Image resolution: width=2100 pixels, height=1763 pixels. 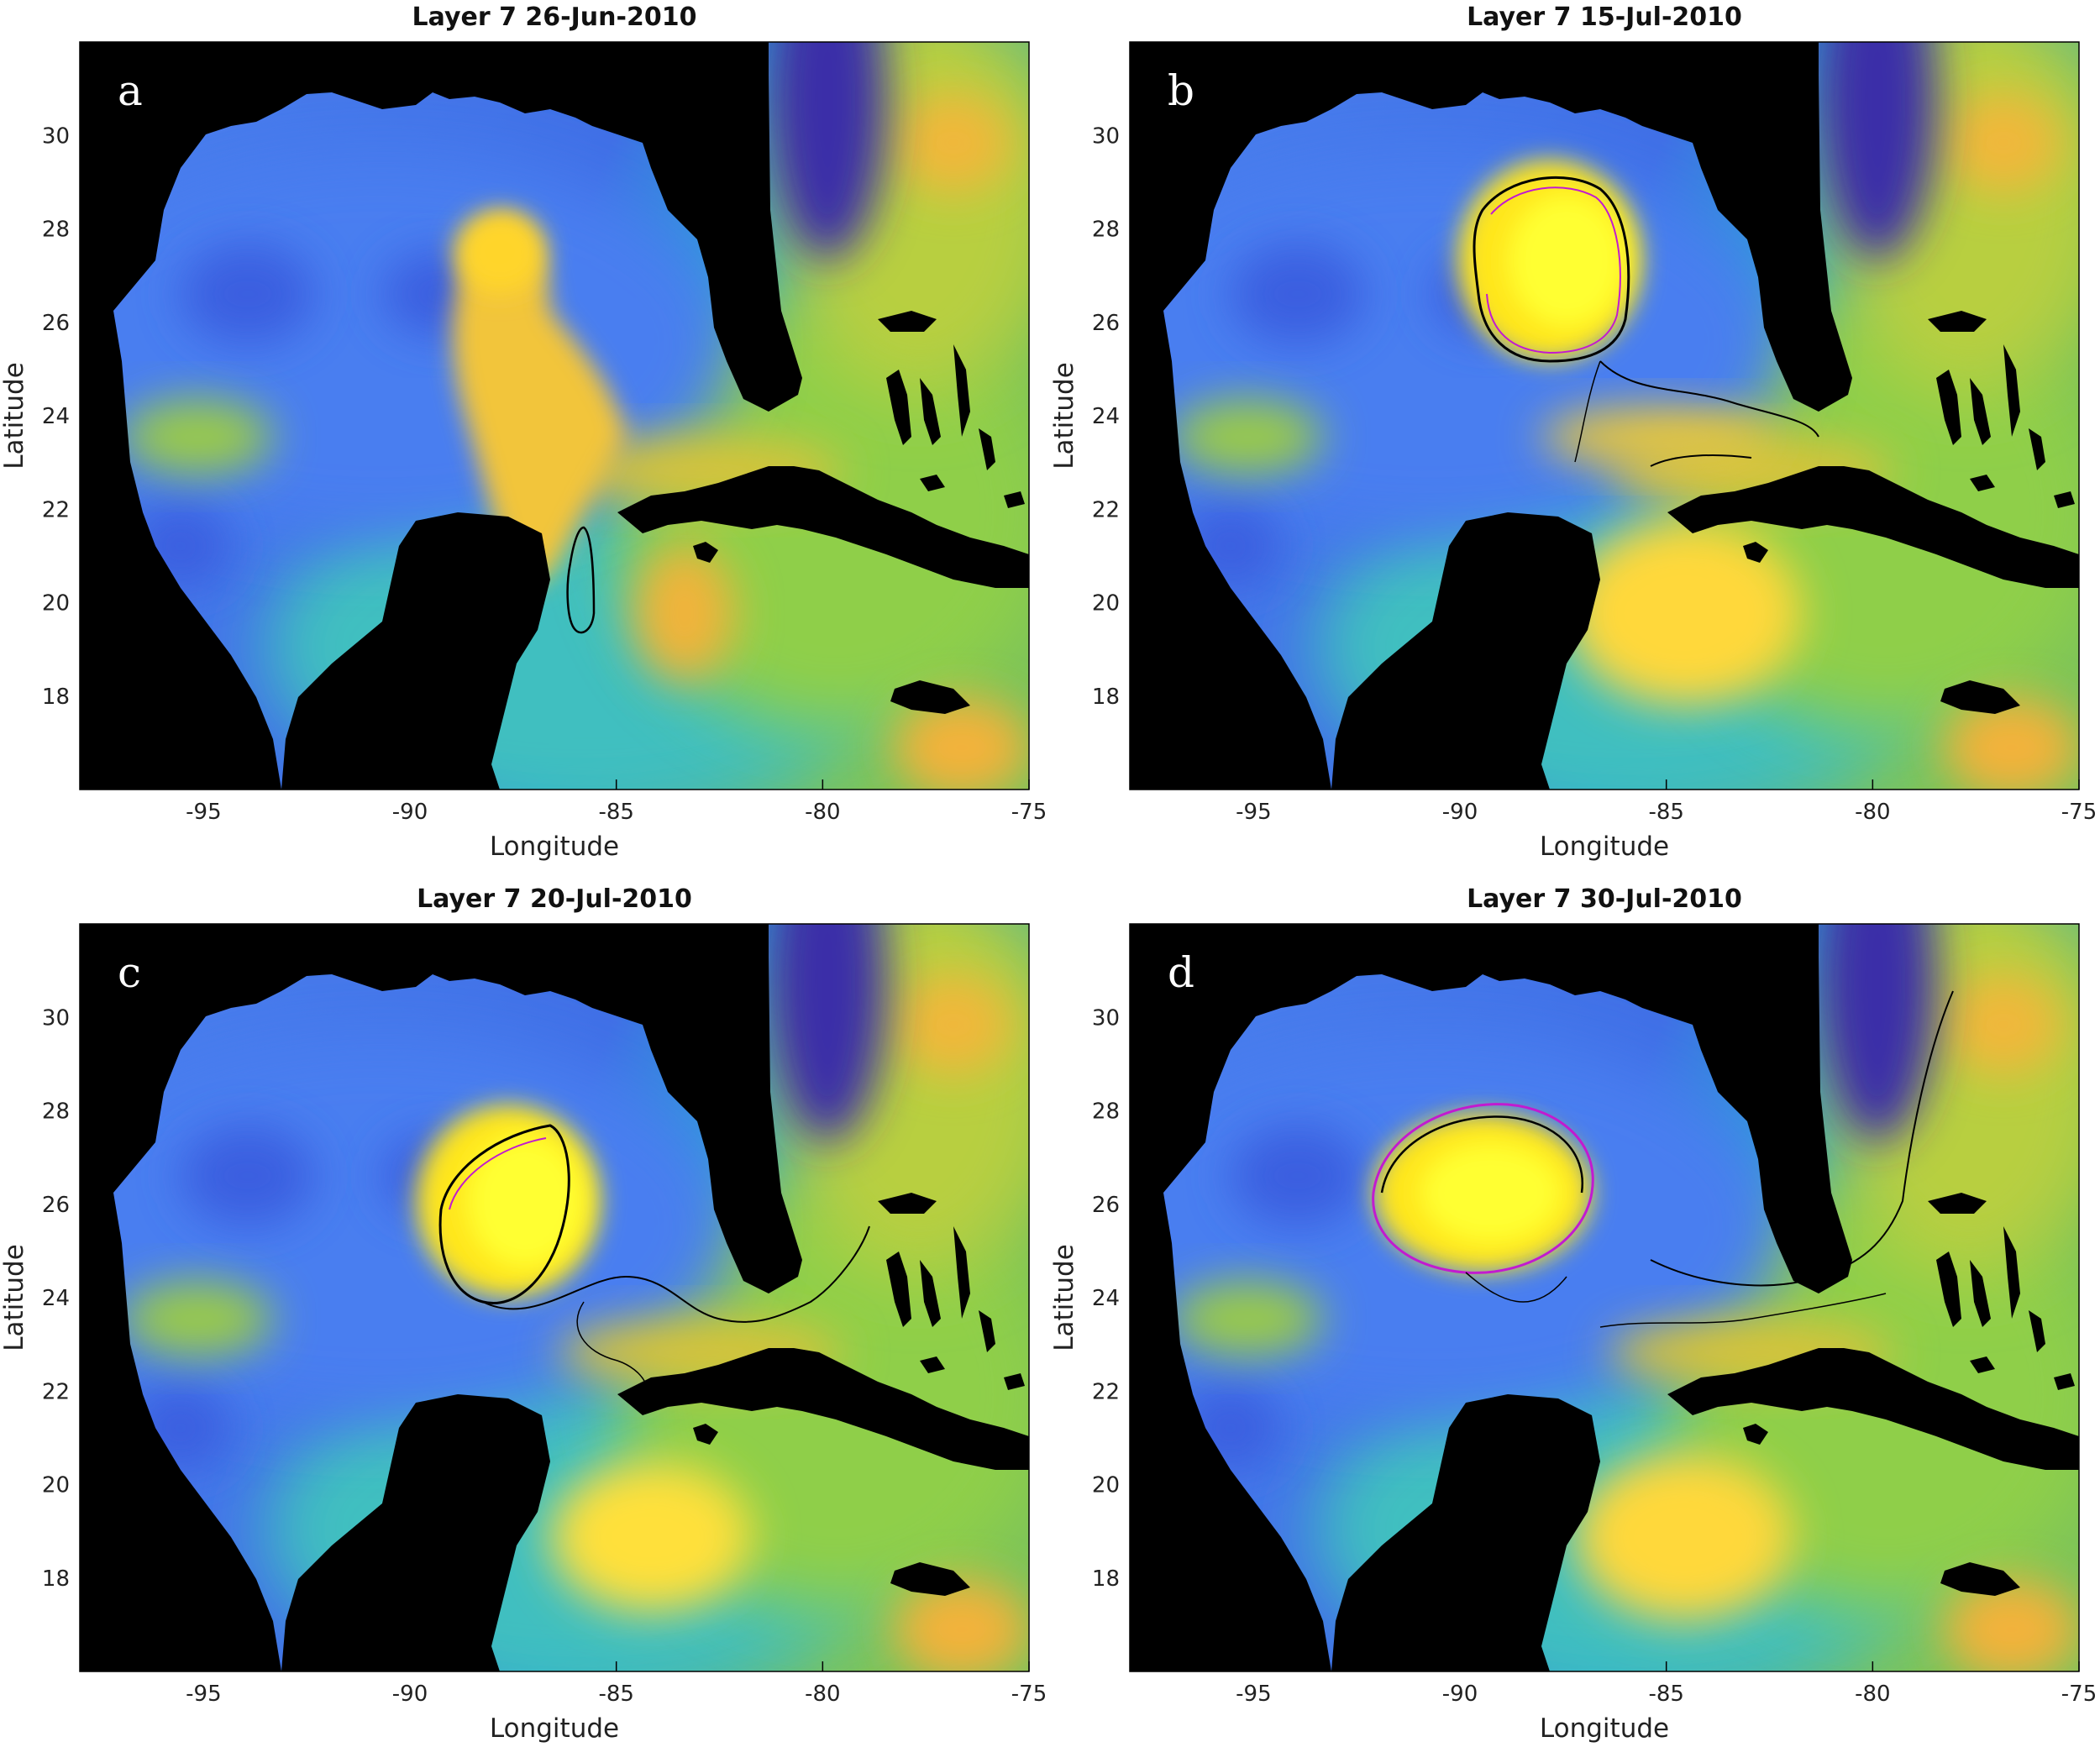 What do you see at coordinates (554, 17) in the screenshot?
I see `panel-a-title: Layer 7 26-Jun-2010` at bounding box center [554, 17].